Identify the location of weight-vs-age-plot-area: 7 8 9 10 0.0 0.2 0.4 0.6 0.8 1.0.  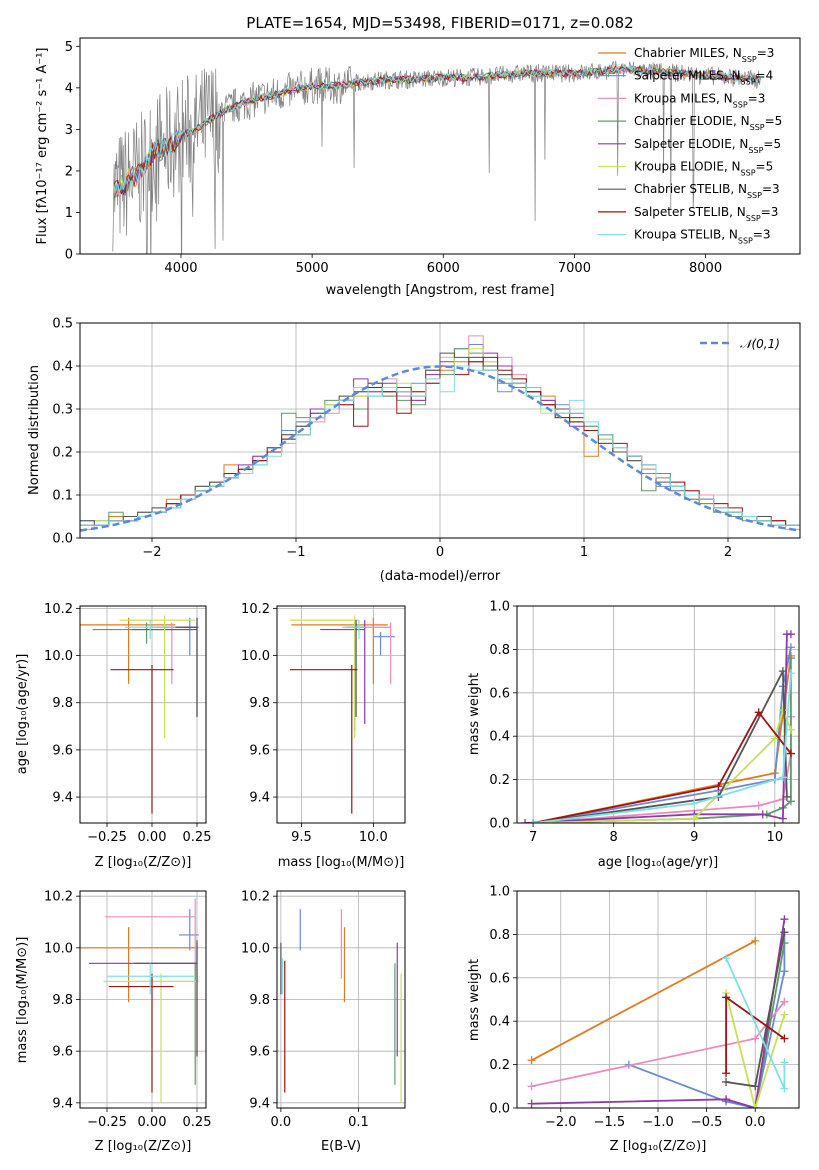
(644, 722).